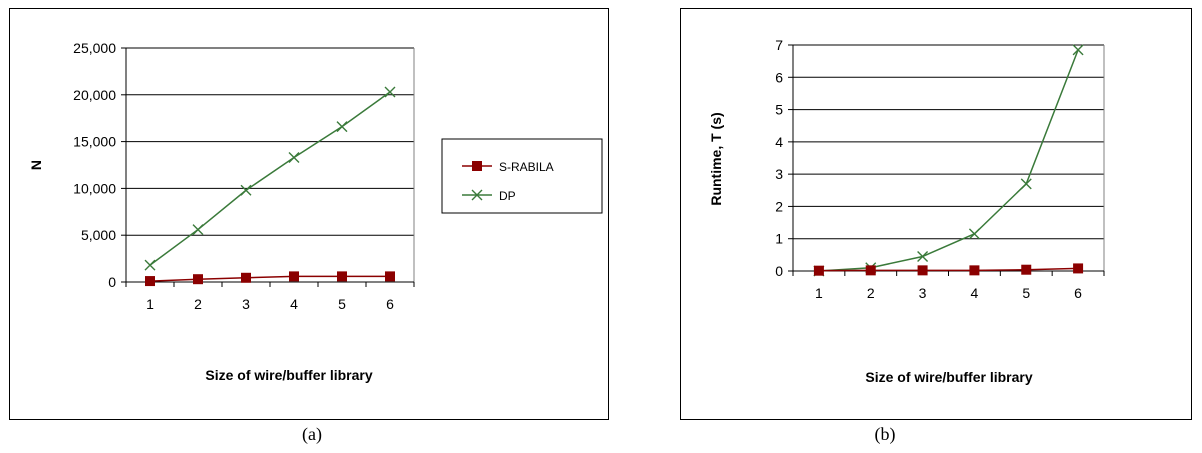 This screenshot has height=453, width=1202. Describe the element at coordinates (94, 48) in the screenshot. I see `y-tick-label: 25,000` at that location.